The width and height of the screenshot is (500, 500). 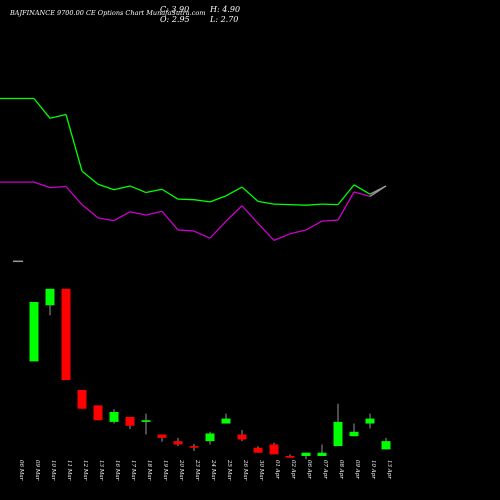 I want to click on candle-13-apr, so click(x=386, y=443).